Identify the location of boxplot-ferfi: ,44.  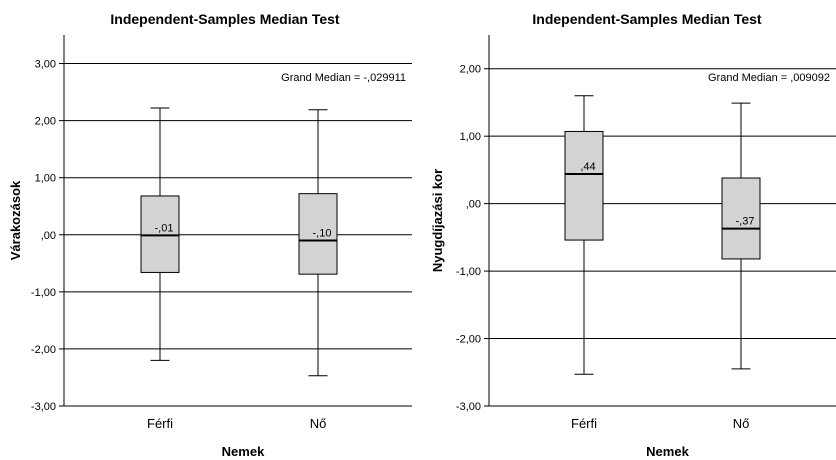
(584, 235).